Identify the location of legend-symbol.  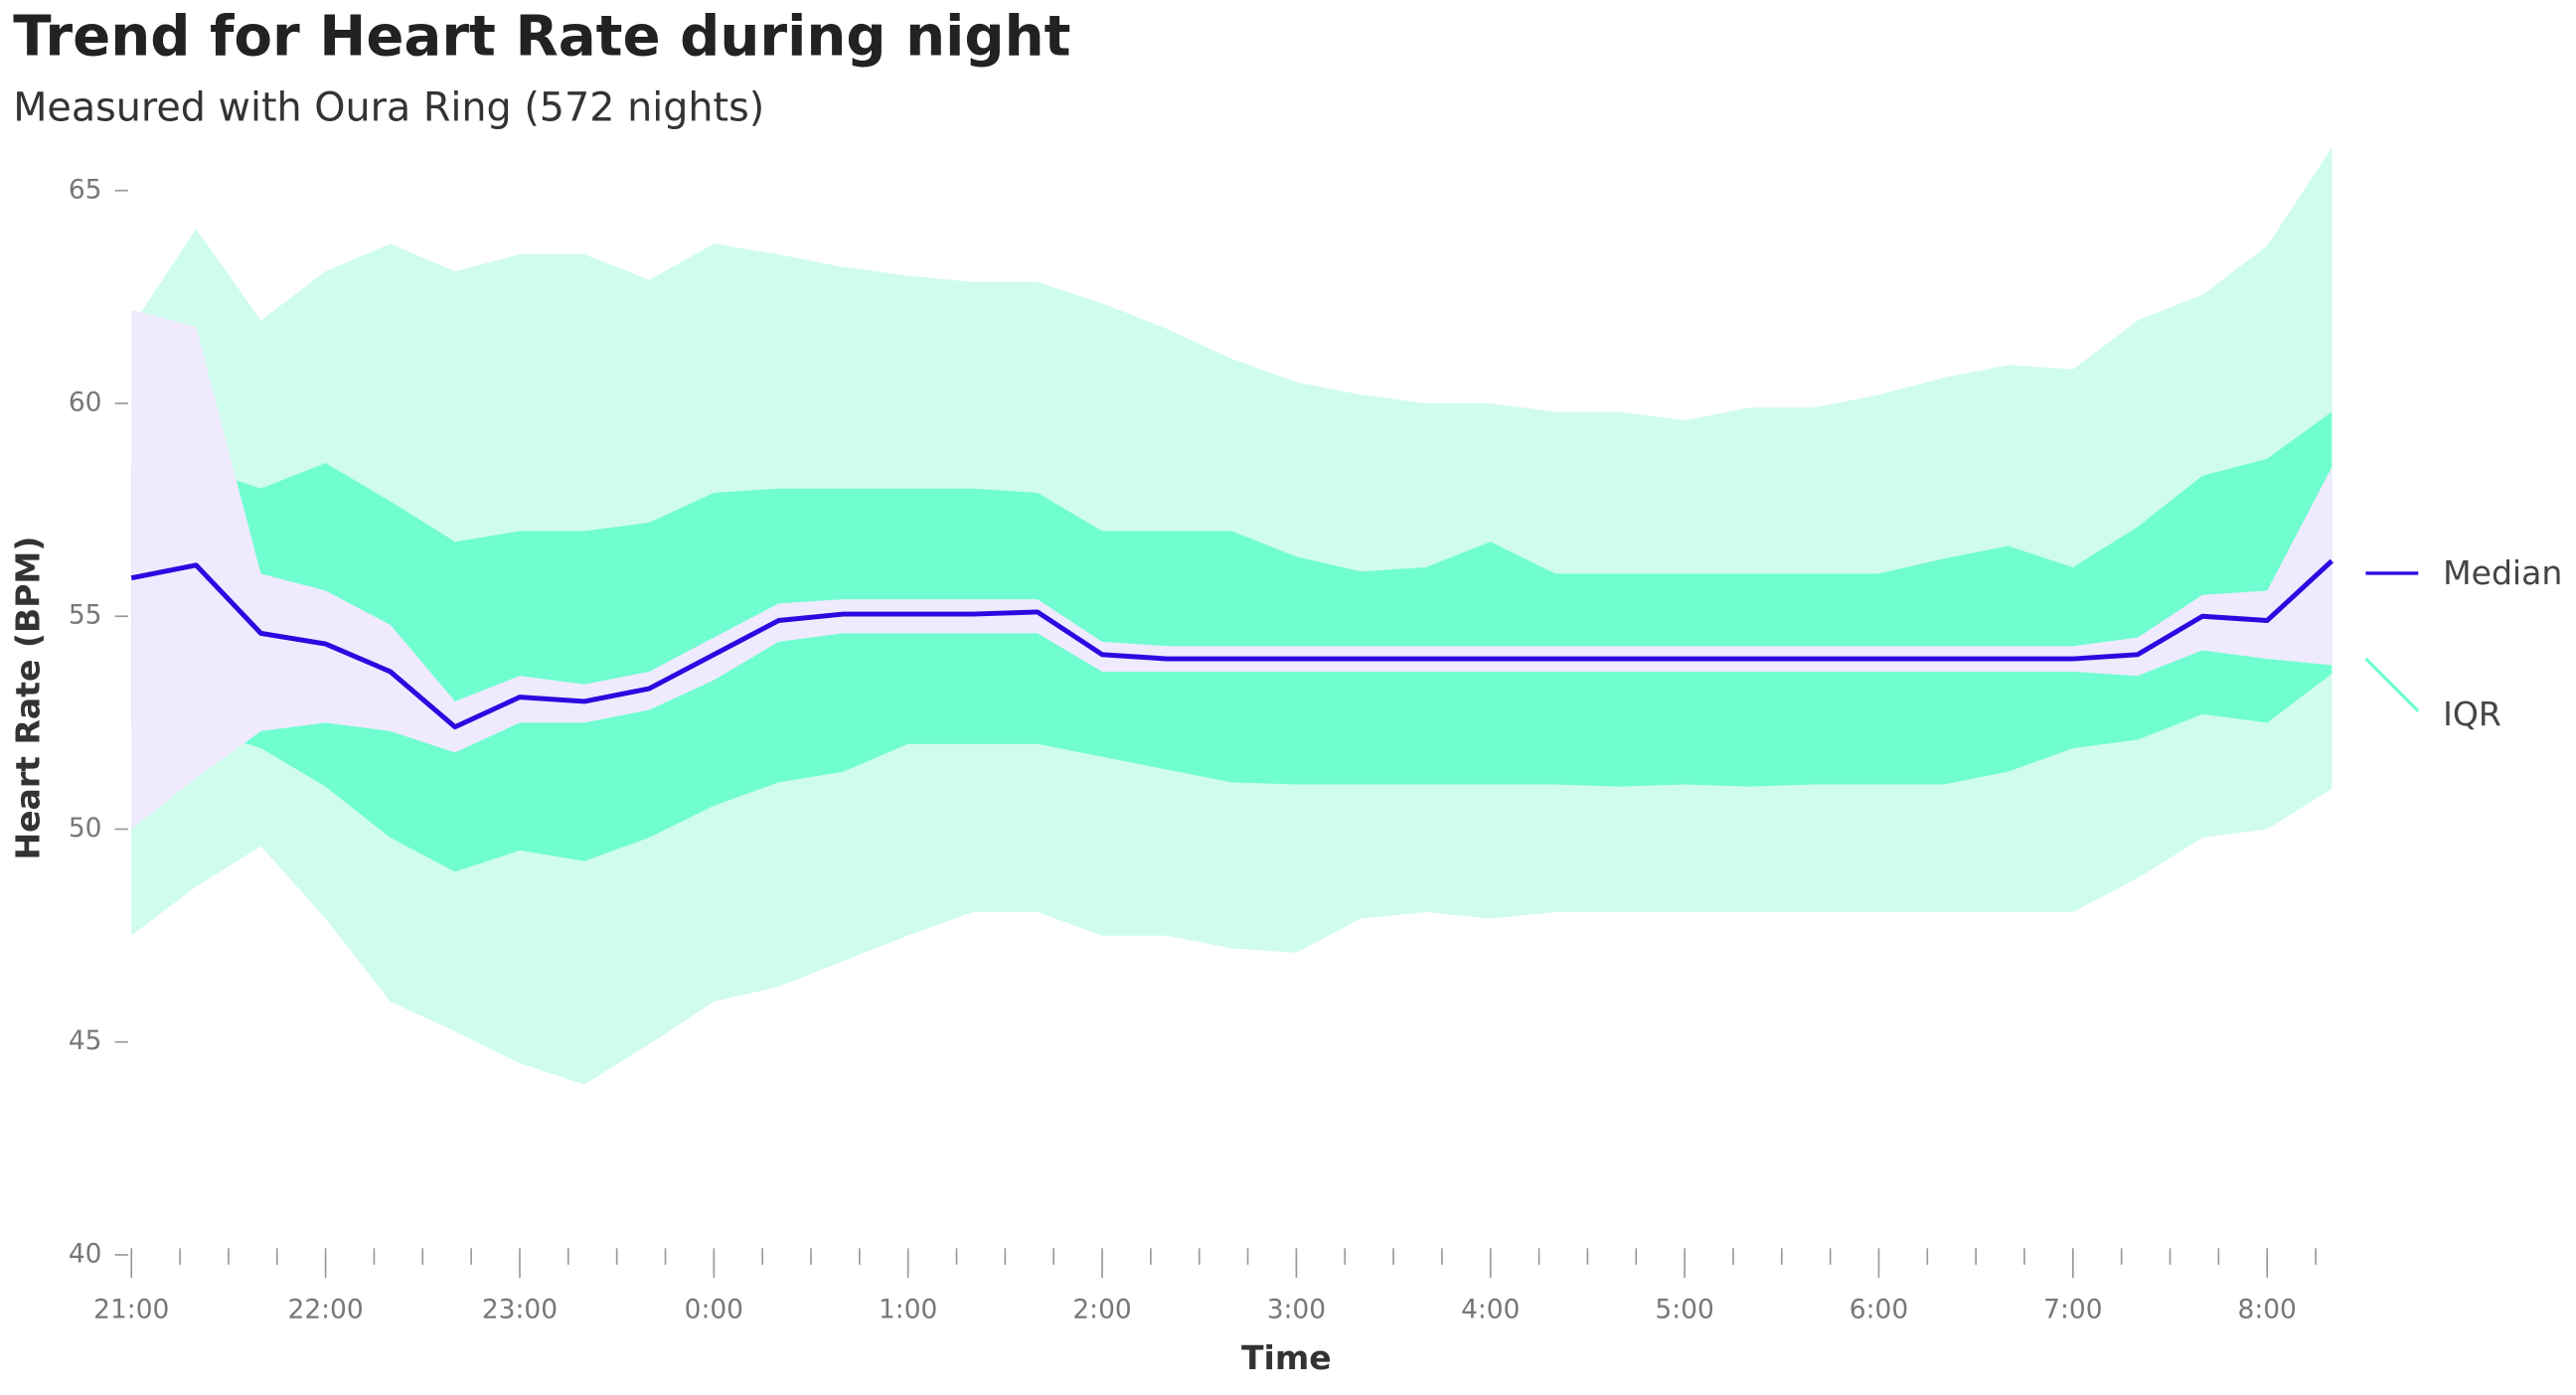
(2392, 684).